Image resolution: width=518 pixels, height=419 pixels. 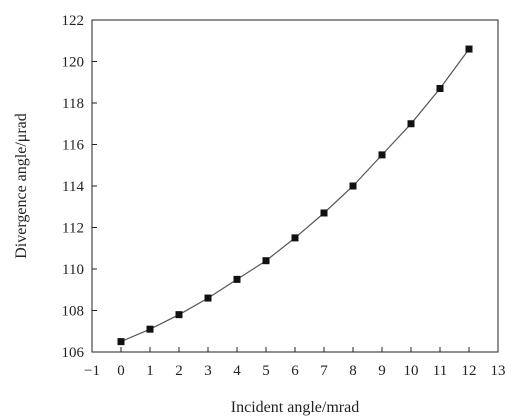 What do you see at coordinates (324, 371) in the screenshot?
I see `x-tick-label: 7` at bounding box center [324, 371].